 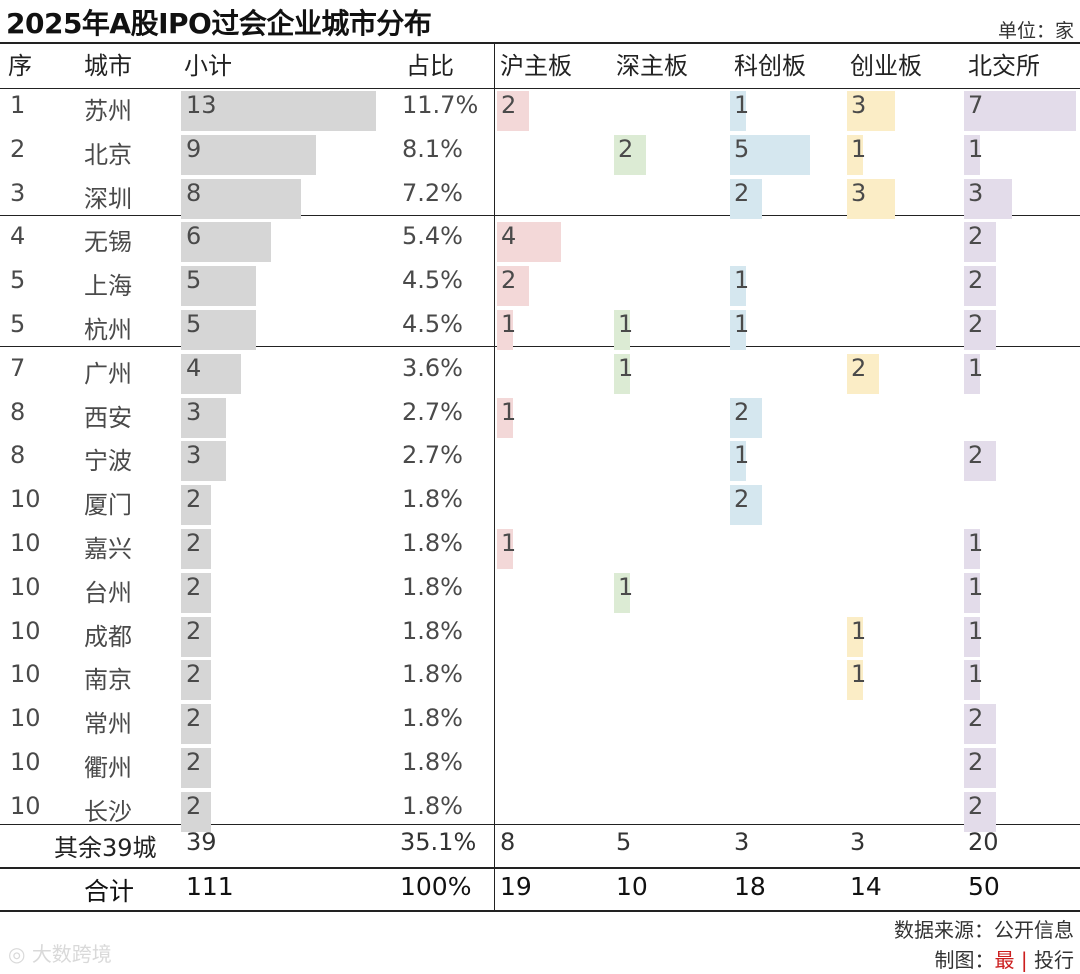 I want to click on cy-label: 2, so click(x=859, y=367).